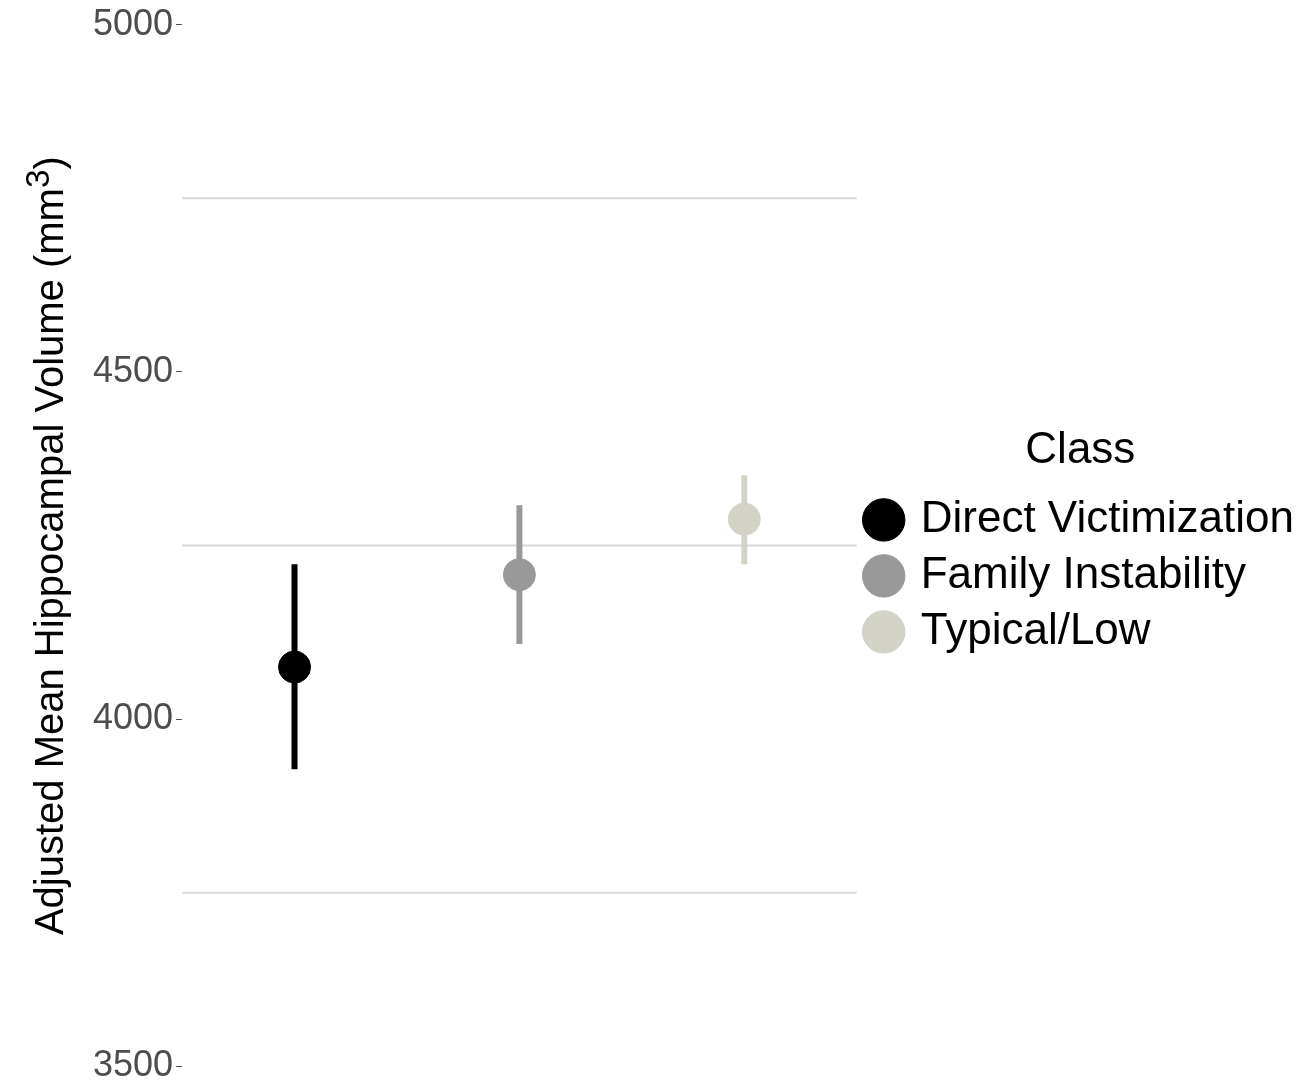 This screenshot has width=1314, height=1091. Describe the element at coordinates (133, 22) in the screenshot. I see `y-tick-label: 5000` at that location.